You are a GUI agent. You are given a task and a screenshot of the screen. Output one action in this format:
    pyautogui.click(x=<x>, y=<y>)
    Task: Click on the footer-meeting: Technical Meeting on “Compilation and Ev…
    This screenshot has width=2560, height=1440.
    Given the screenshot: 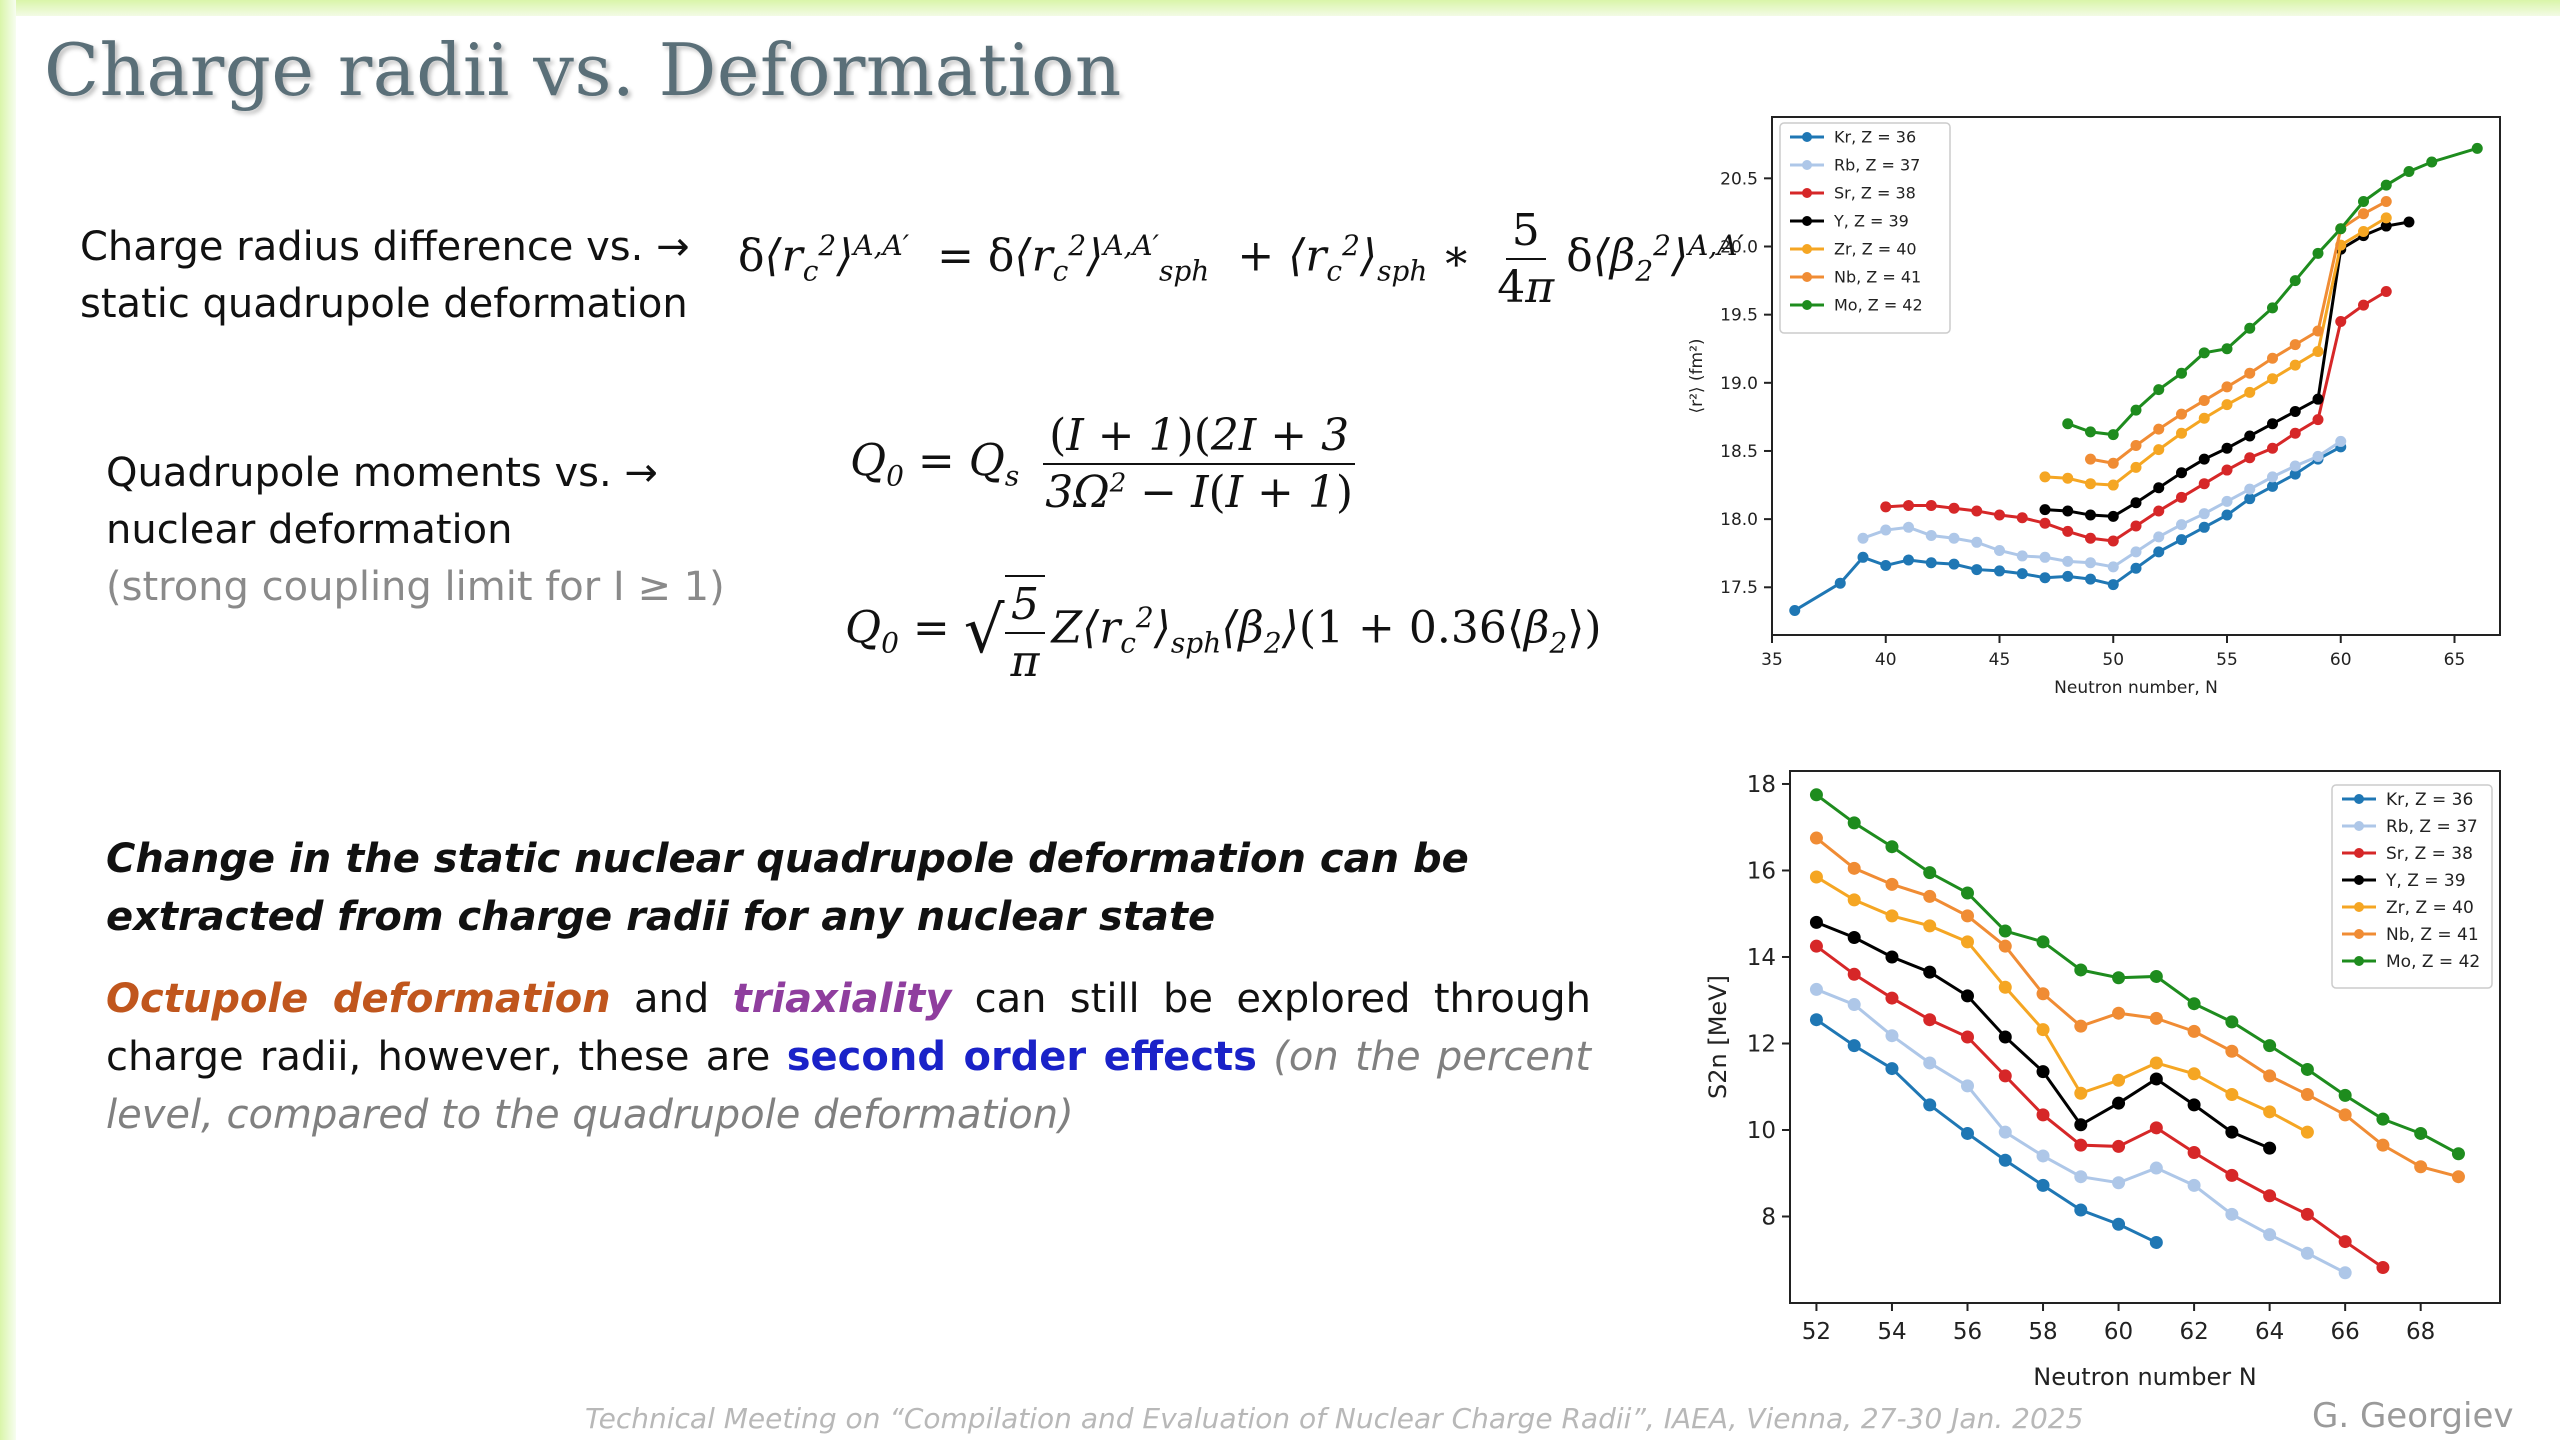 What is the action you would take?
    pyautogui.click(x=1334, y=1418)
    